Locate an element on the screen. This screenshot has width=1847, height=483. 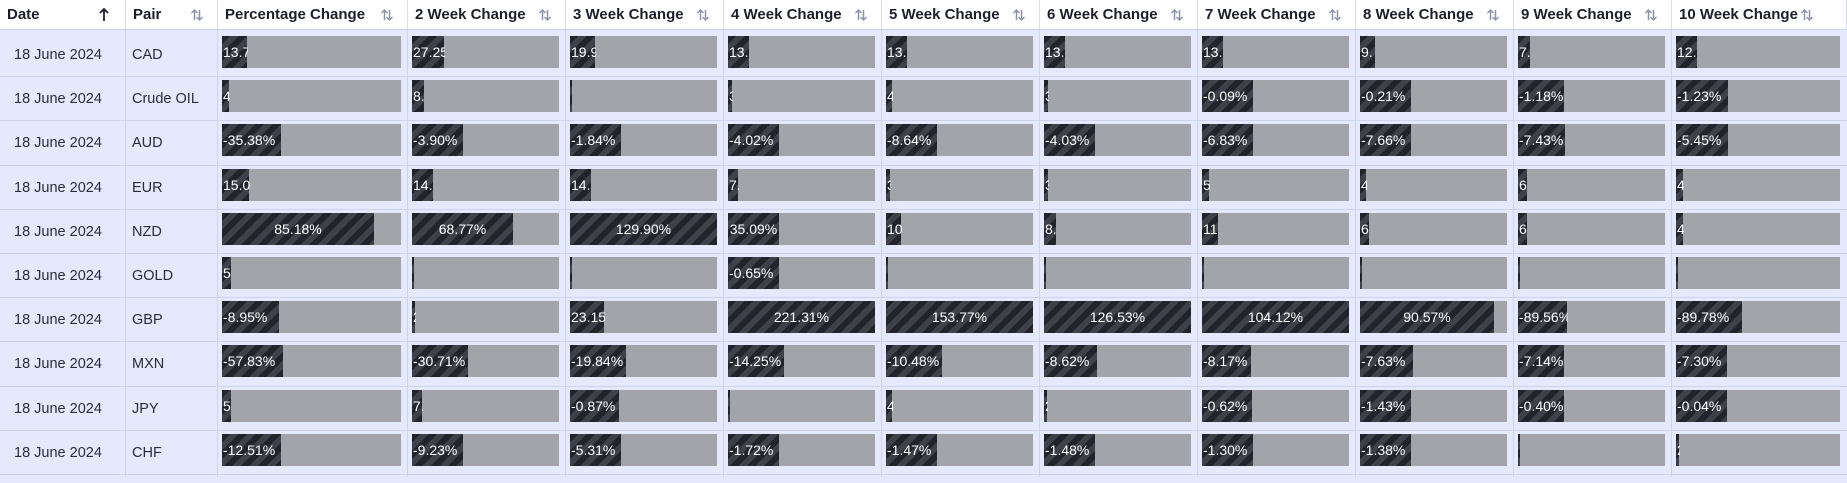
change-value: 9. is located at coordinates (1367, 52).